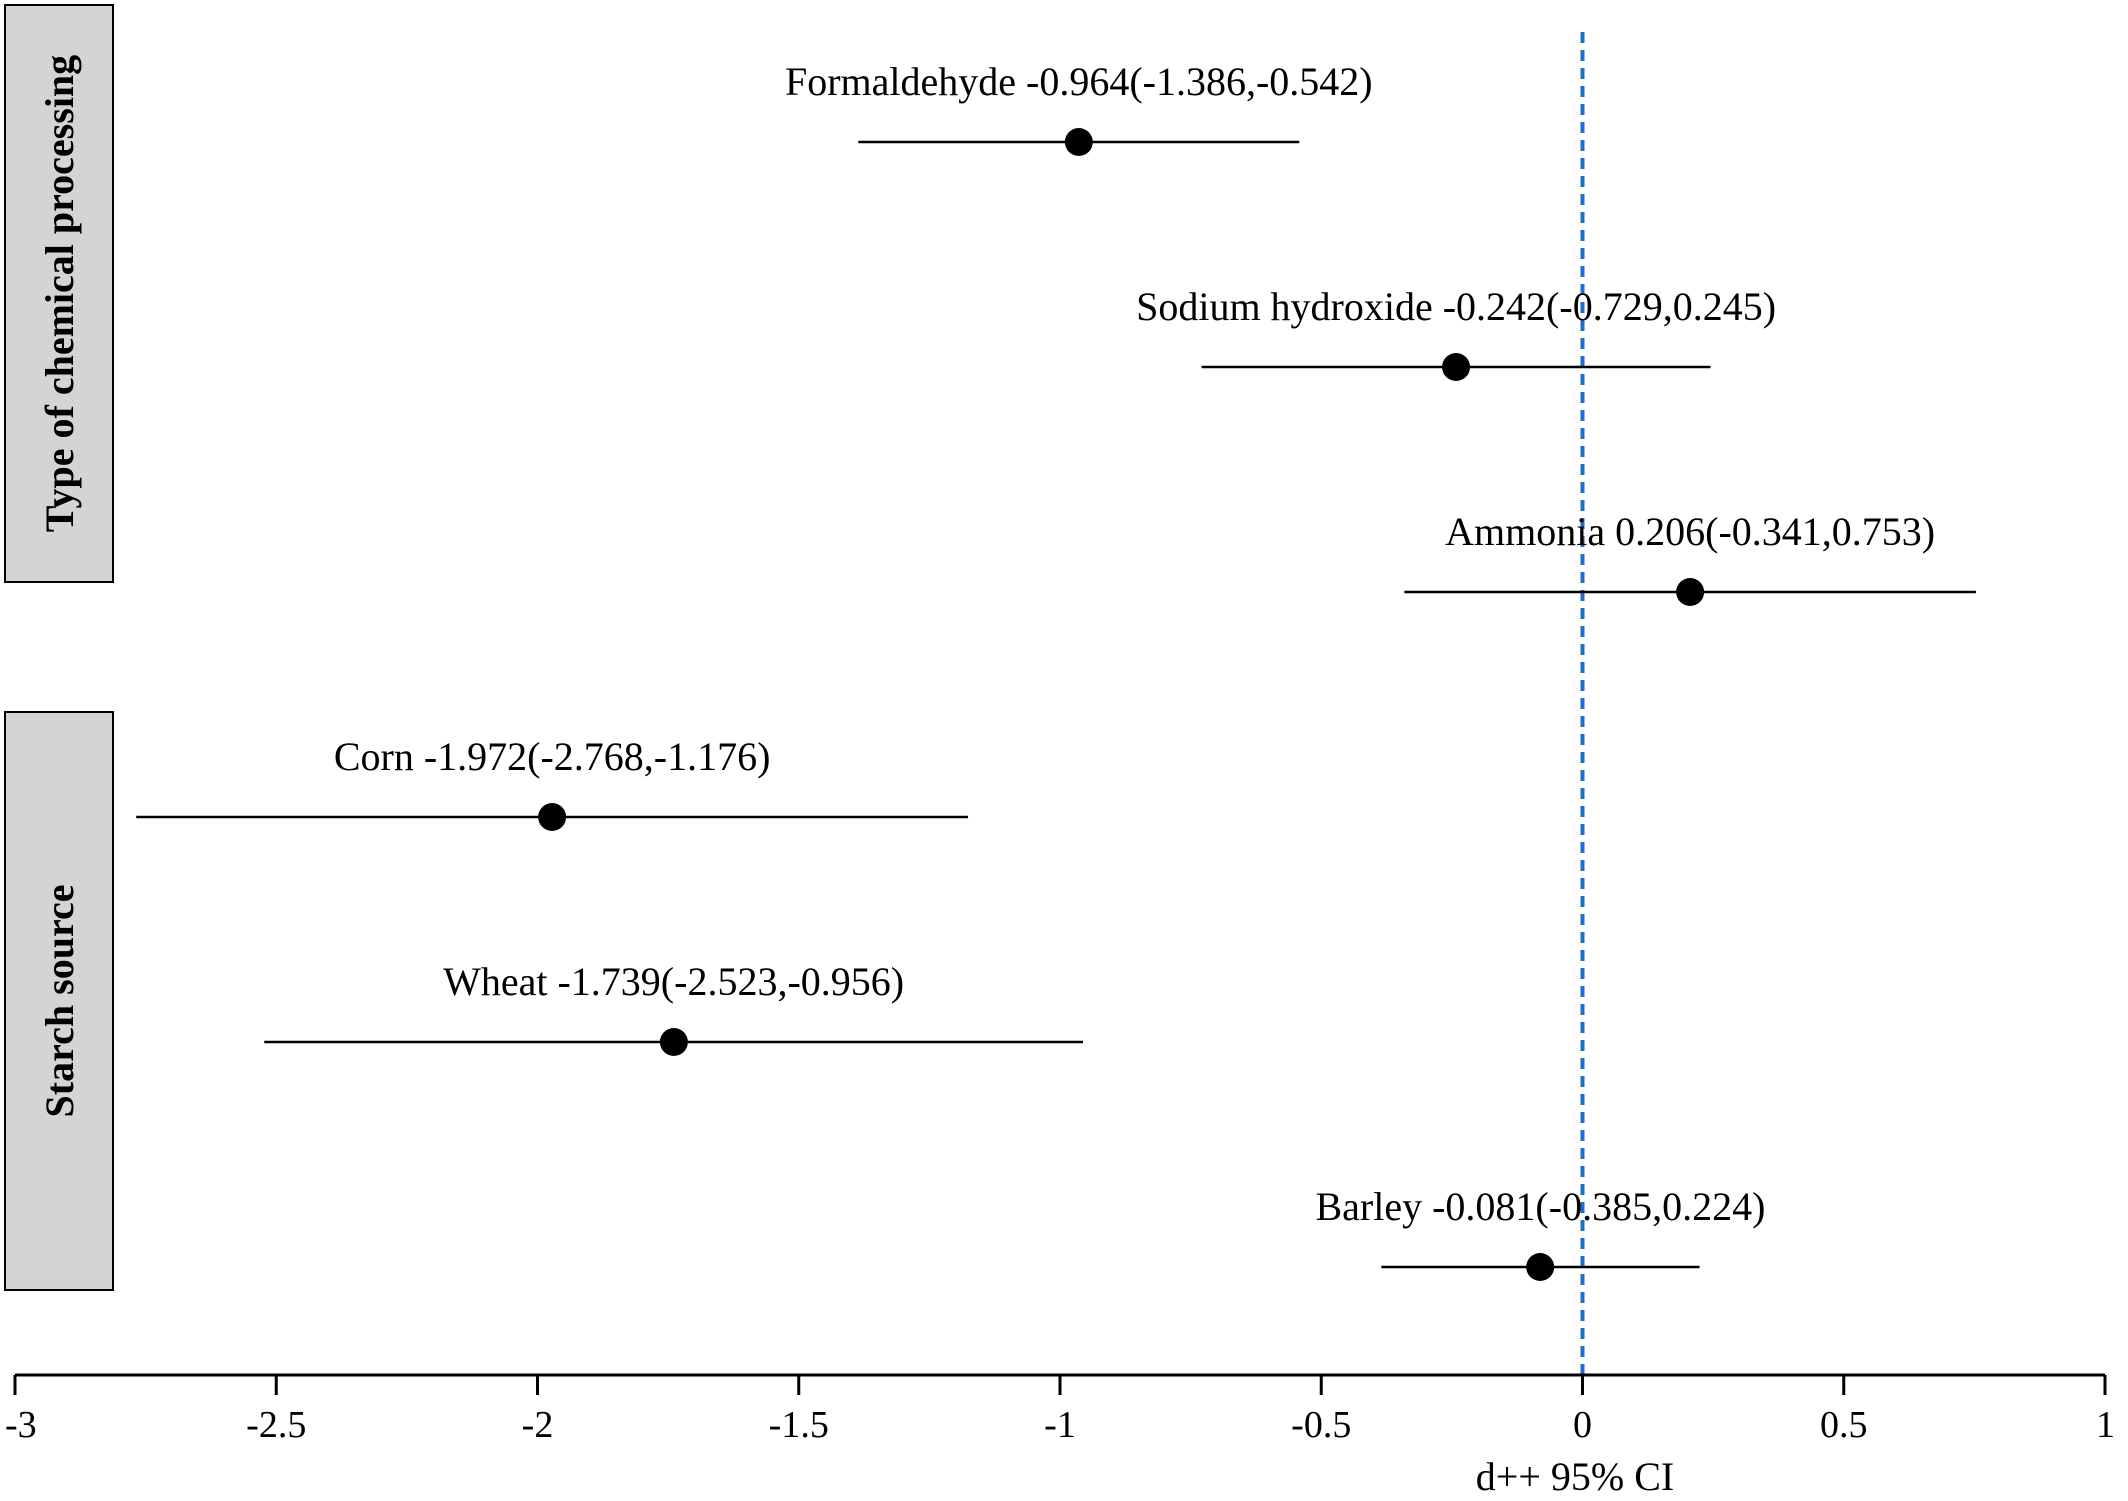 This screenshot has height=1501, width=2128. What do you see at coordinates (552, 782) in the screenshot?
I see `estimate-row: Corn -1.972(-2.768,-1.176)` at bounding box center [552, 782].